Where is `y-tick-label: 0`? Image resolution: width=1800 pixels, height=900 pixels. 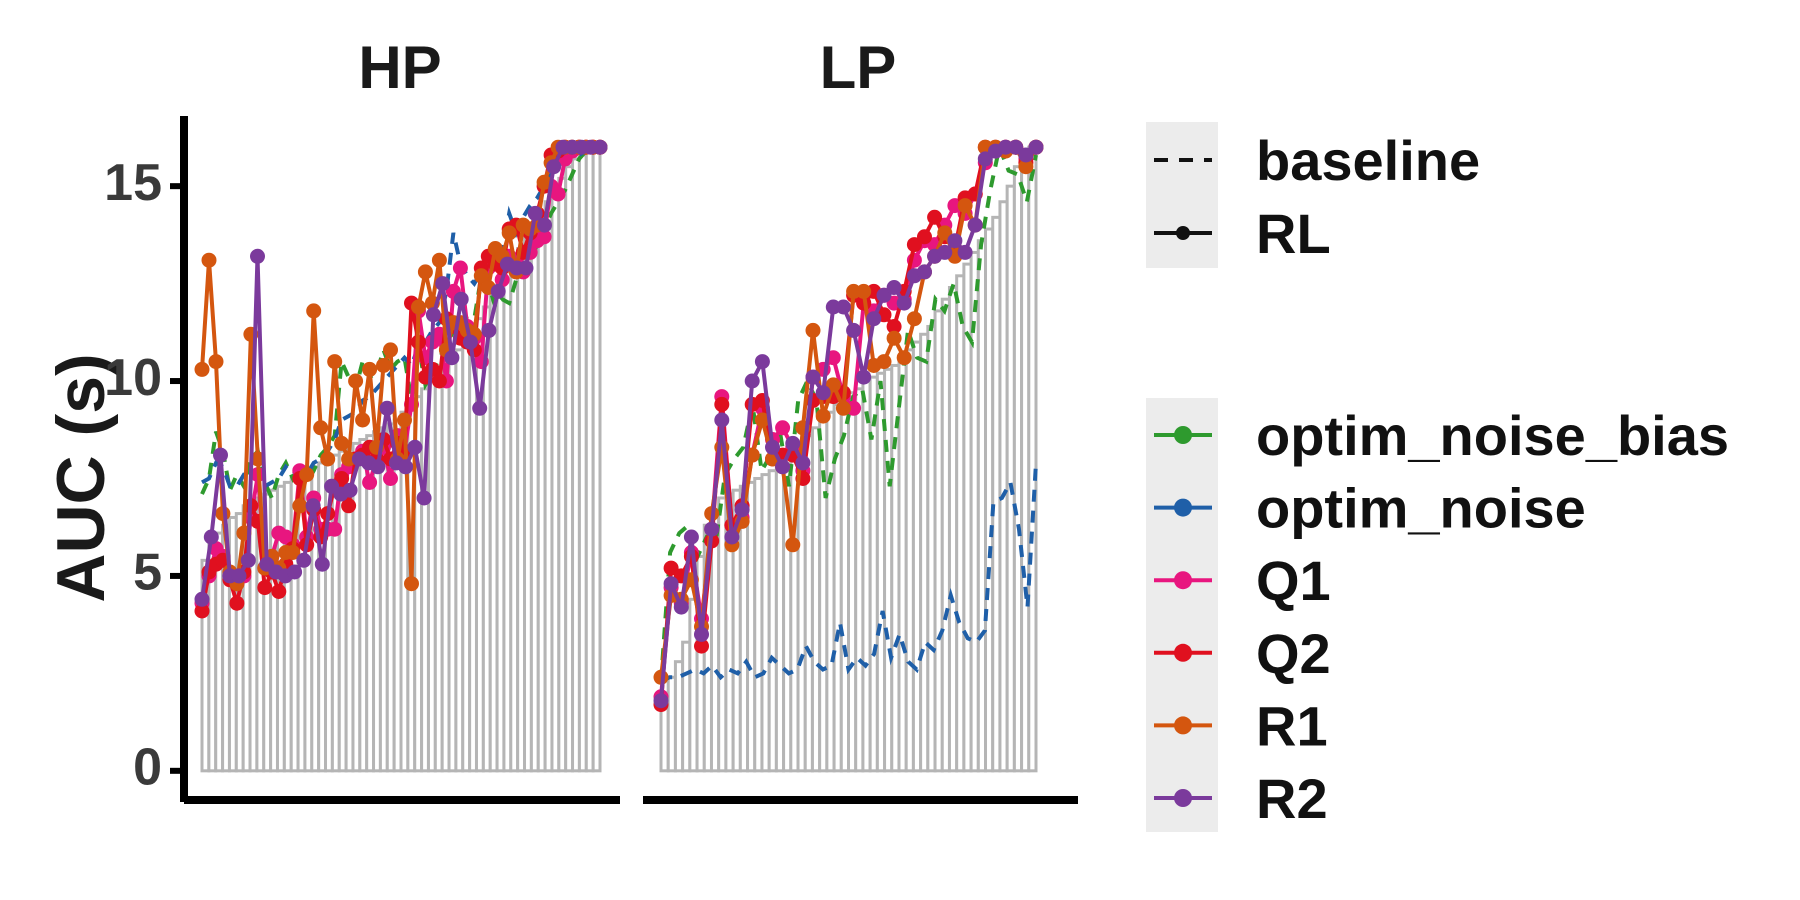
y-tick-label: 0 is located at coordinates (147, 768).